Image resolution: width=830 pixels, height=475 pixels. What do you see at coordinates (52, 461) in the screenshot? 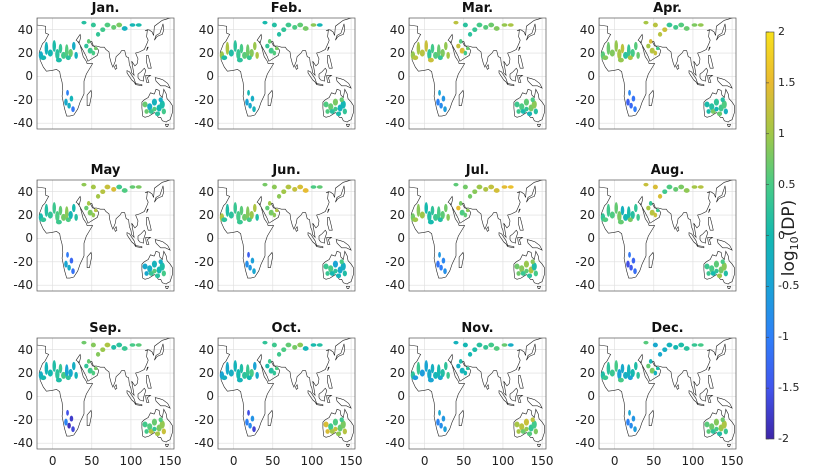
I see `lon-tick-label: 0` at bounding box center [52, 461].